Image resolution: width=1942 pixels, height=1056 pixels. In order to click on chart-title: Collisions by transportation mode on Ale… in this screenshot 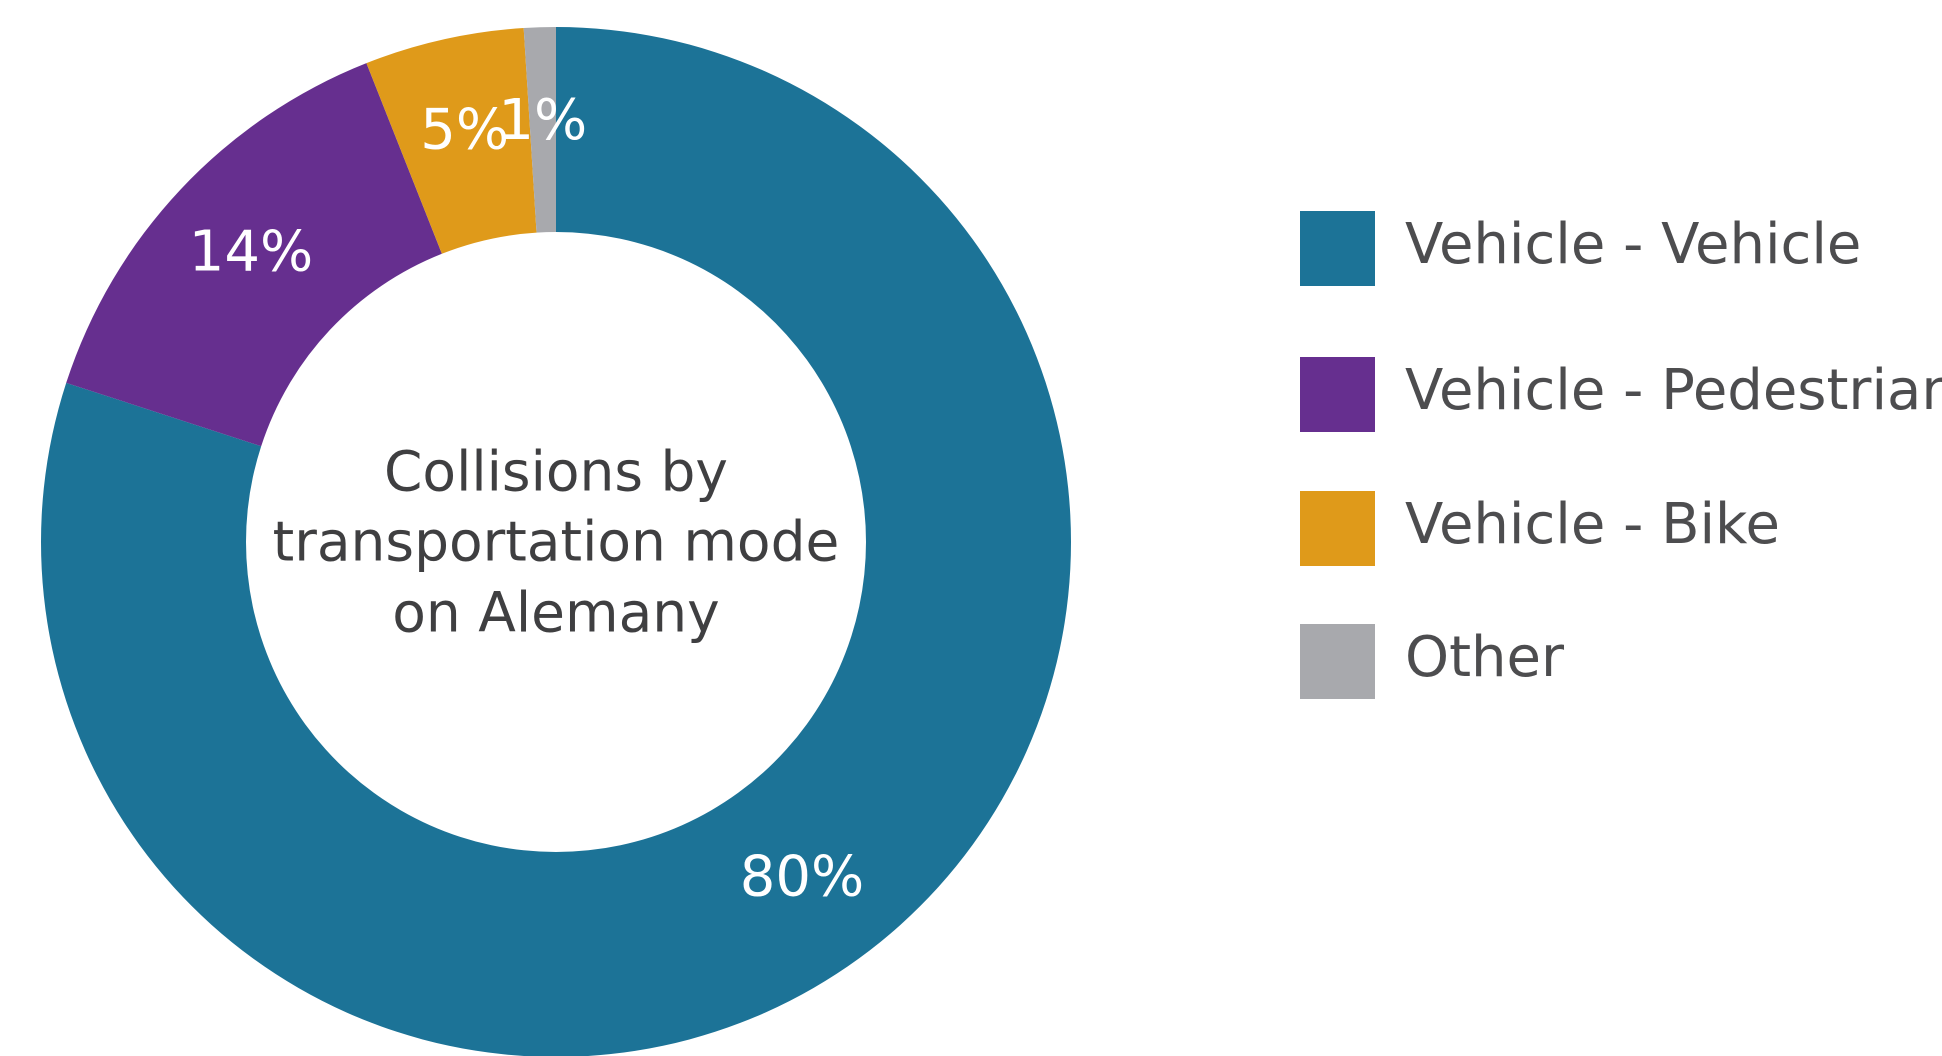, I will do `click(556, 542)`.